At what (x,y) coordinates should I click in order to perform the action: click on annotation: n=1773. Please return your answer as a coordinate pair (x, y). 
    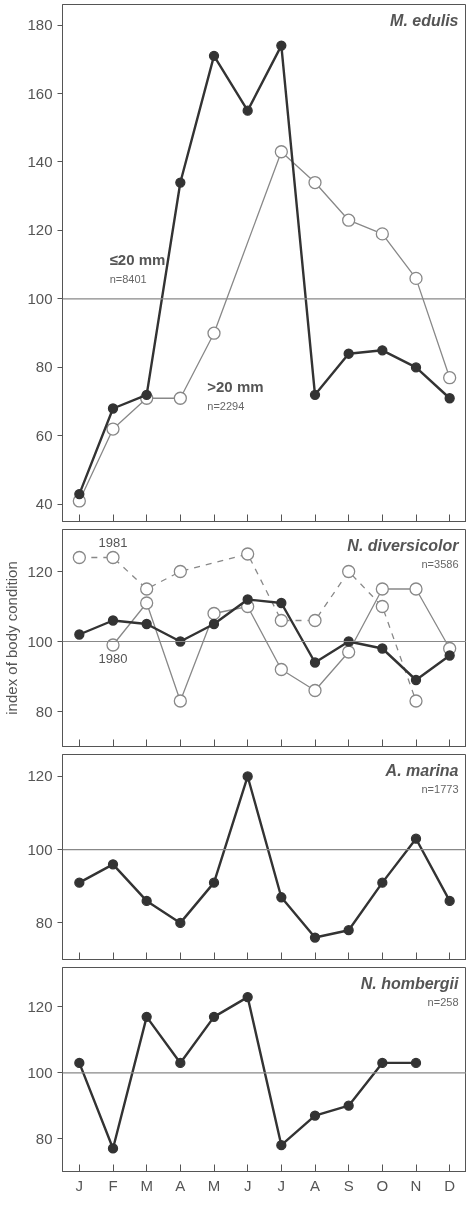
    Looking at the image, I should click on (440, 788).